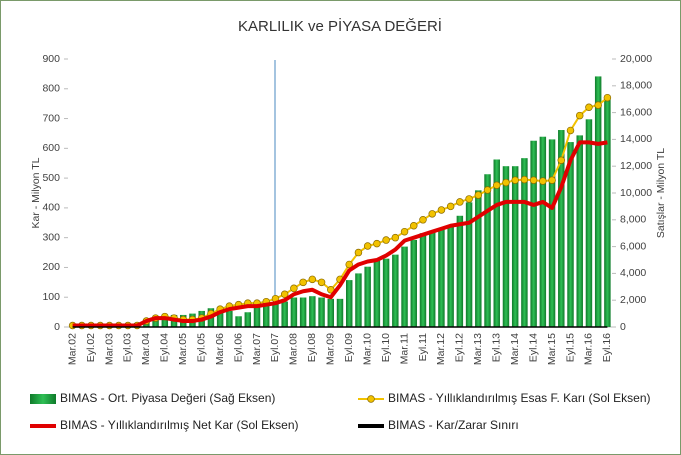  I want to click on x-tick-label: Eyl.08, so click(312, 347).